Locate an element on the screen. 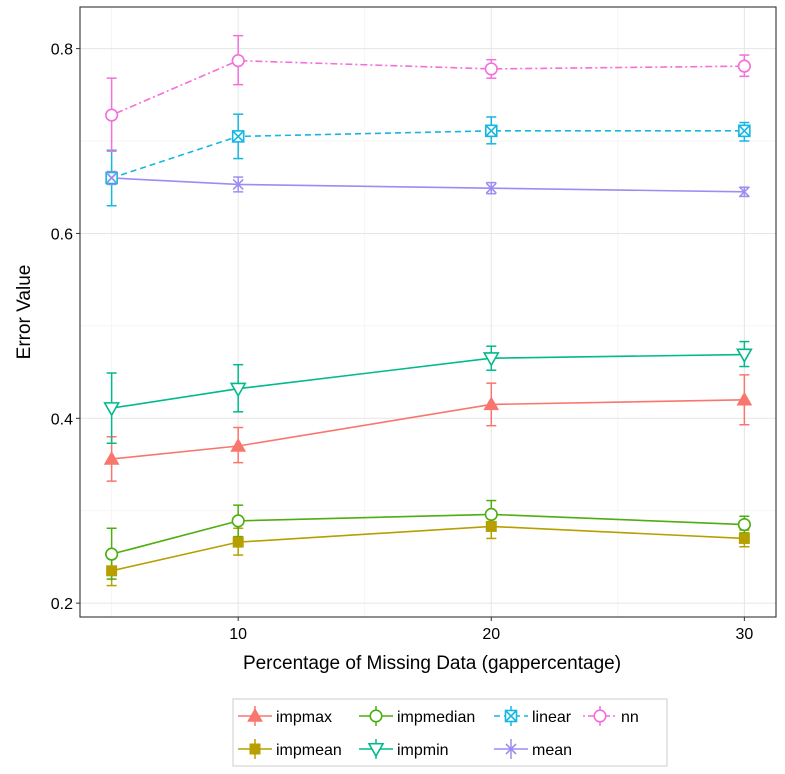  legend-item-impmax: impmax is located at coordinates (285, 716).